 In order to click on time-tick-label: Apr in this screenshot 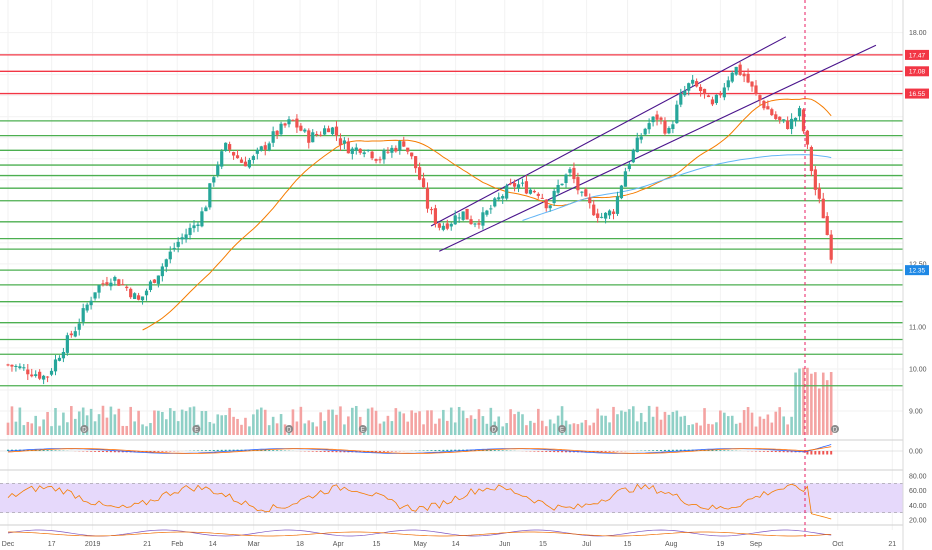, I will do `click(339, 544)`.